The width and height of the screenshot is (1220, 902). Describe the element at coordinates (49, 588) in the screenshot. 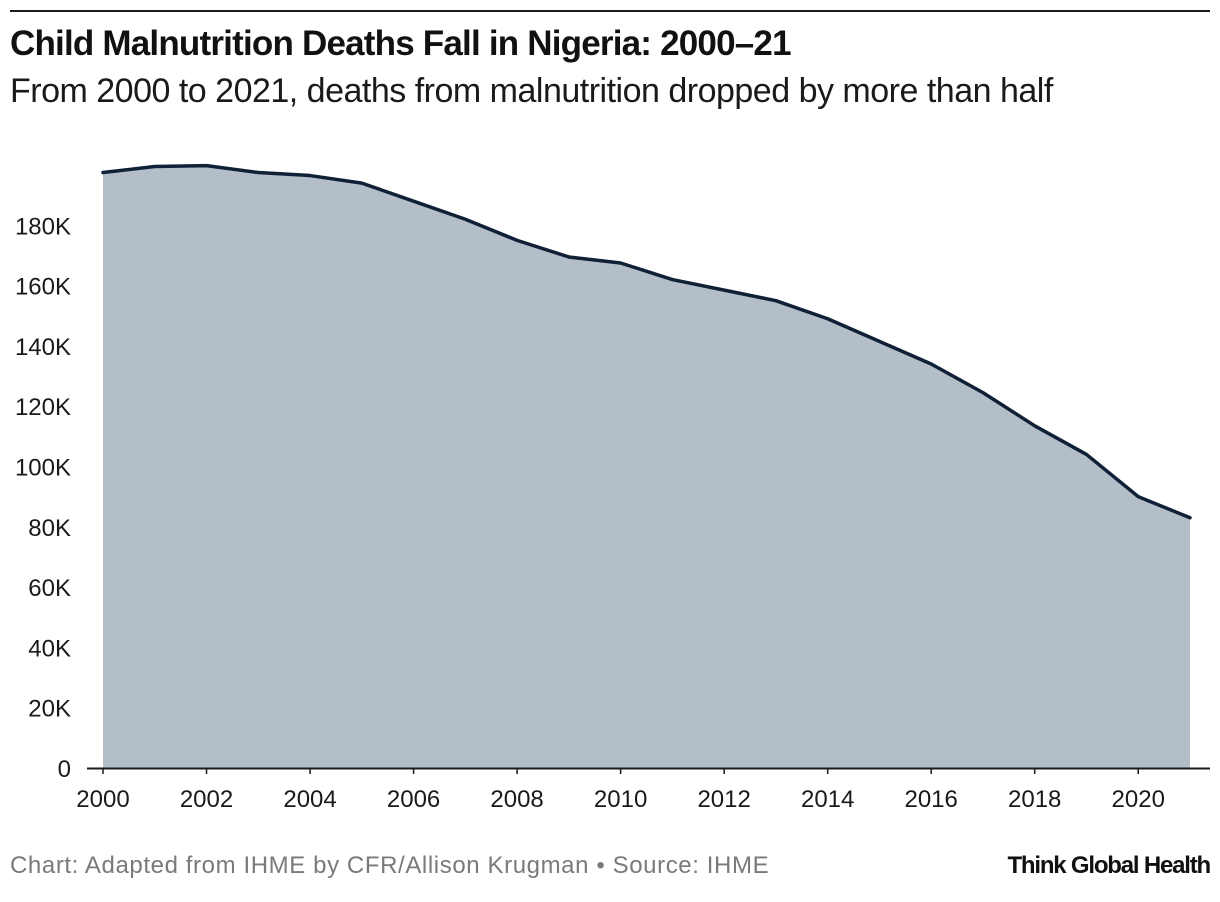

I see `y-tick-label: 60K` at that location.